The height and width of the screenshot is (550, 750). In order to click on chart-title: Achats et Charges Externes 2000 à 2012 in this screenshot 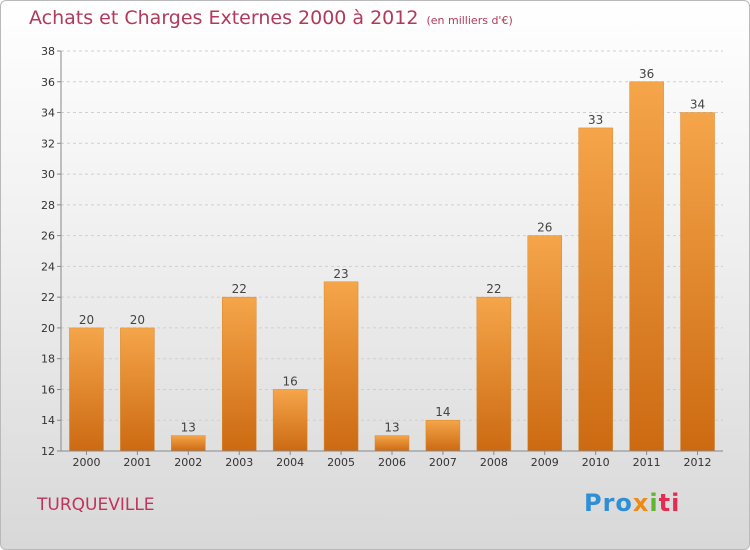, I will do `click(224, 18)`.